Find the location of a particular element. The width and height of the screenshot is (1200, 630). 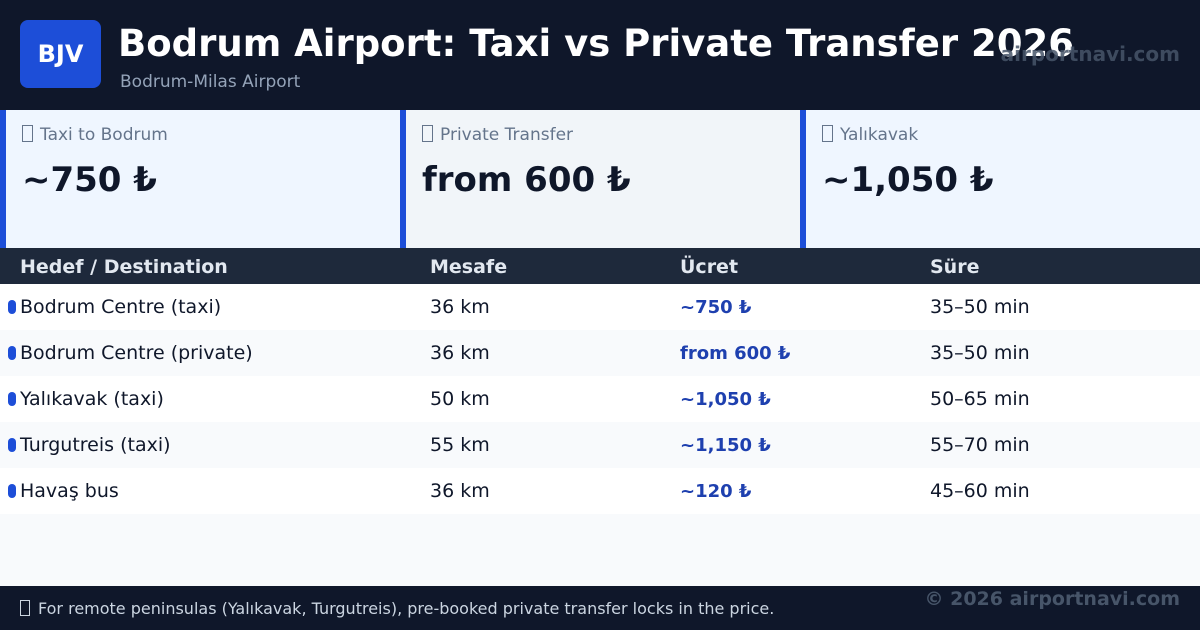

table-header: Hedef / Destination Mesafe Ücret Süre is located at coordinates (600, 266).